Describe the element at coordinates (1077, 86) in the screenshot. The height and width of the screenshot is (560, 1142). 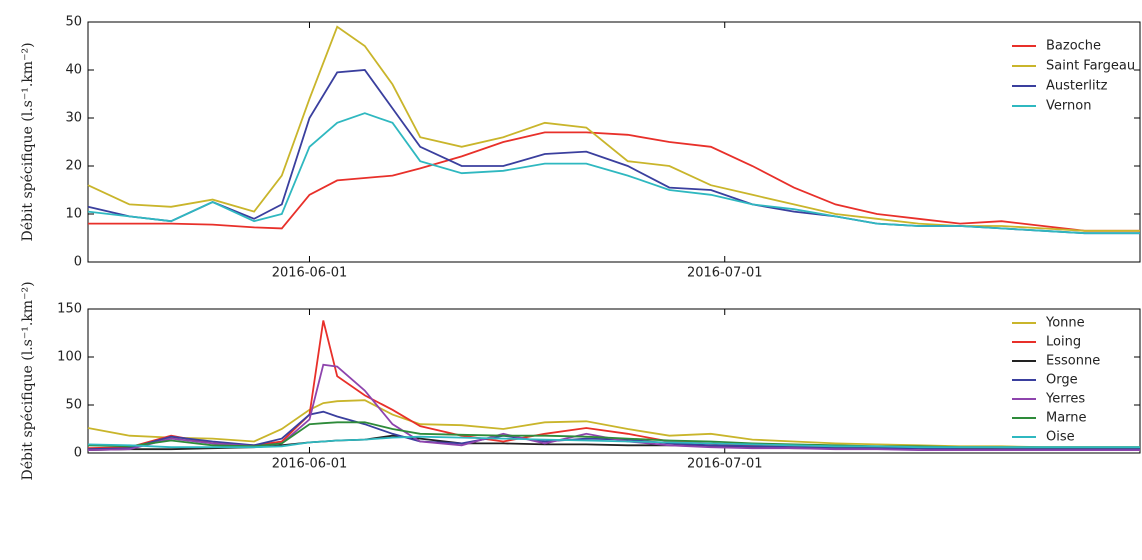
I see `legend-label: Austerlitz` at that location.